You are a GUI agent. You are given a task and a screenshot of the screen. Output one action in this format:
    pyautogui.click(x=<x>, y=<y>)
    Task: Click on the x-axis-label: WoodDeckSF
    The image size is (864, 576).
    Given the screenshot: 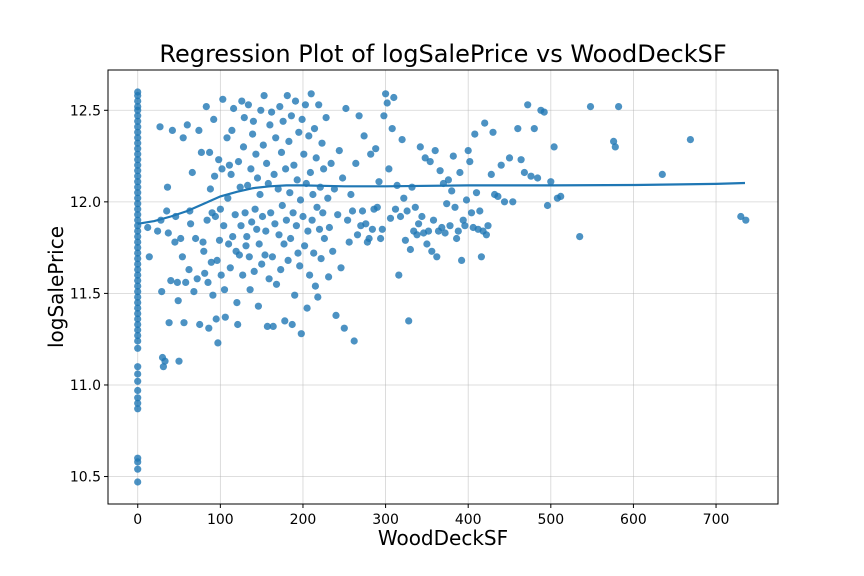 What is the action you would take?
    pyautogui.click(x=443, y=538)
    